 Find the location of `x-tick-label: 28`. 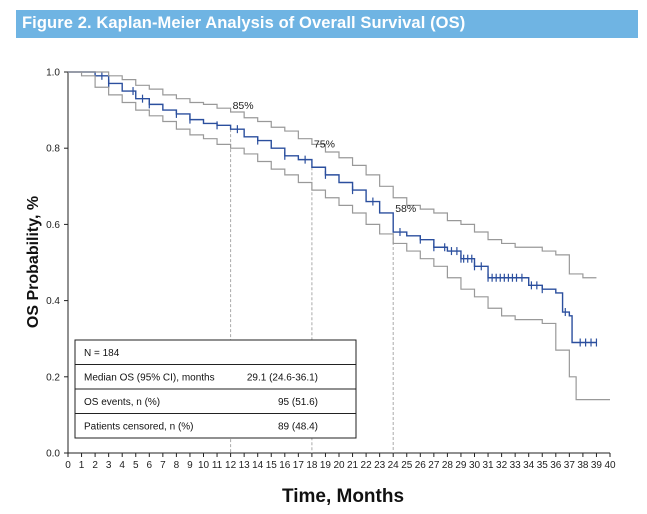

x-tick-label: 28 is located at coordinates (448, 465).